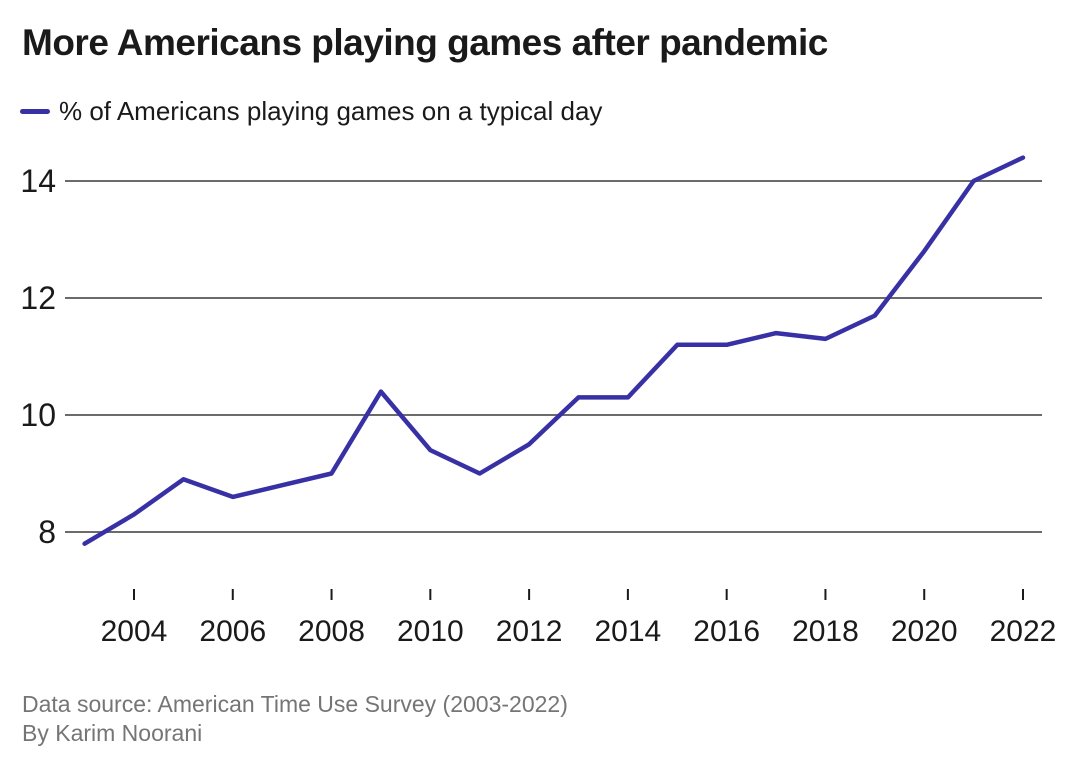 This screenshot has width=1080, height=770. What do you see at coordinates (134, 631) in the screenshot?
I see `x-tick-label: 2004` at bounding box center [134, 631].